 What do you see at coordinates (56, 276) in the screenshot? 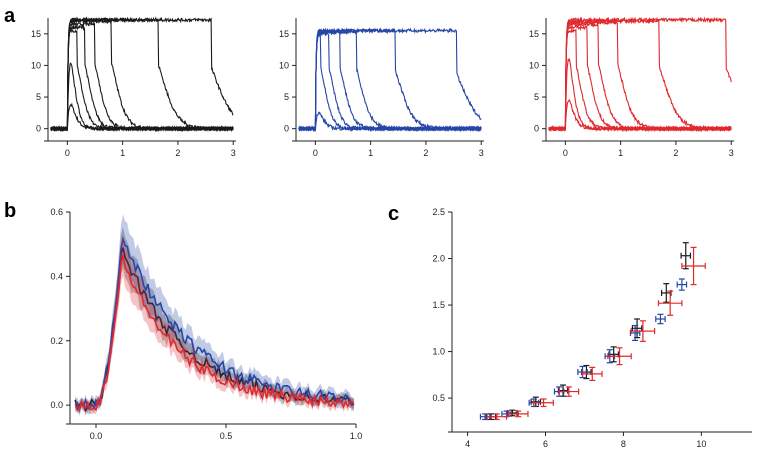
I see `y-tick-label: 0.4` at bounding box center [56, 276].